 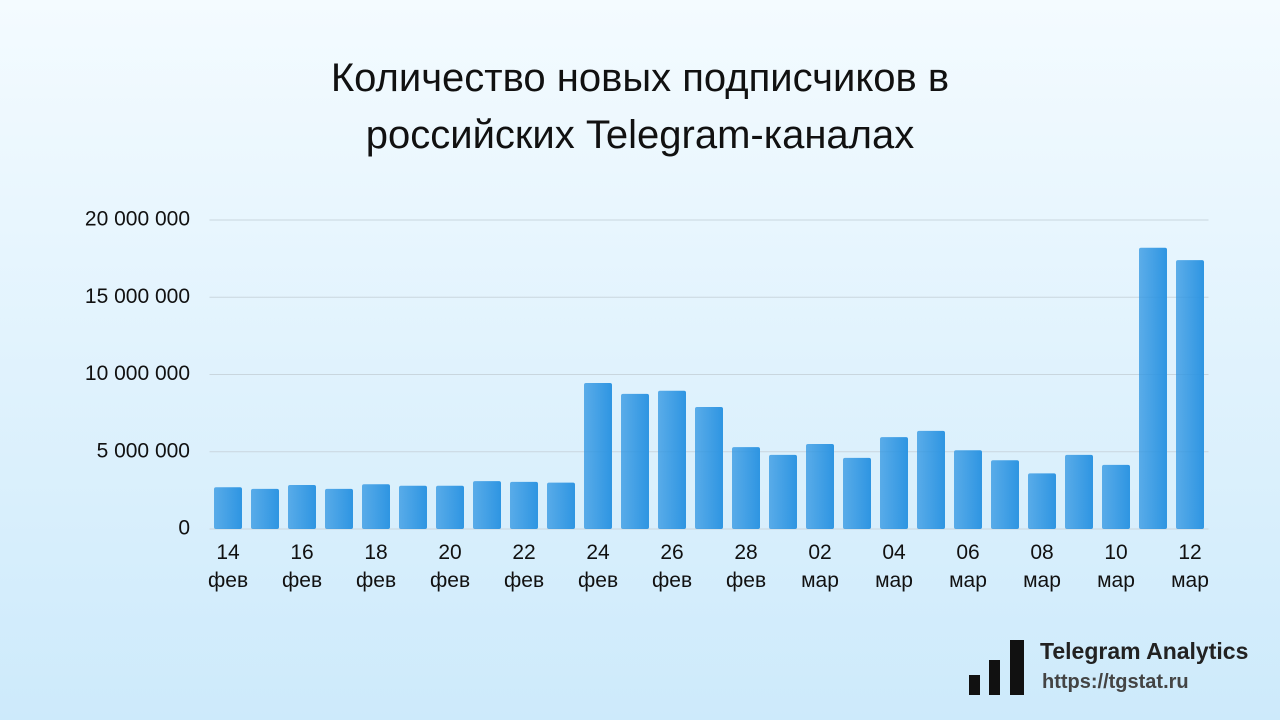 What do you see at coordinates (302, 566) in the screenshot?
I see `x-tick-label: 16 фев` at bounding box center [302, 566].